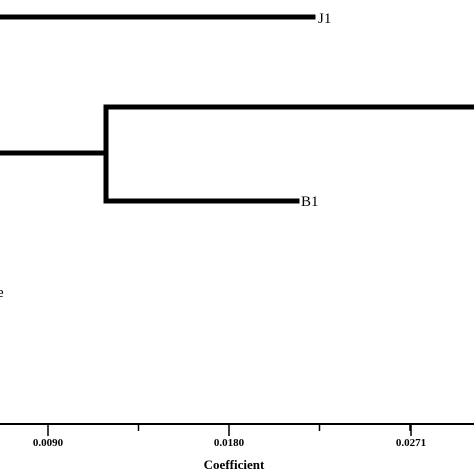 This screenshot has height=474, width=474. I want to click on axis-tick-label-1: 0.0090, so click(48, 443).